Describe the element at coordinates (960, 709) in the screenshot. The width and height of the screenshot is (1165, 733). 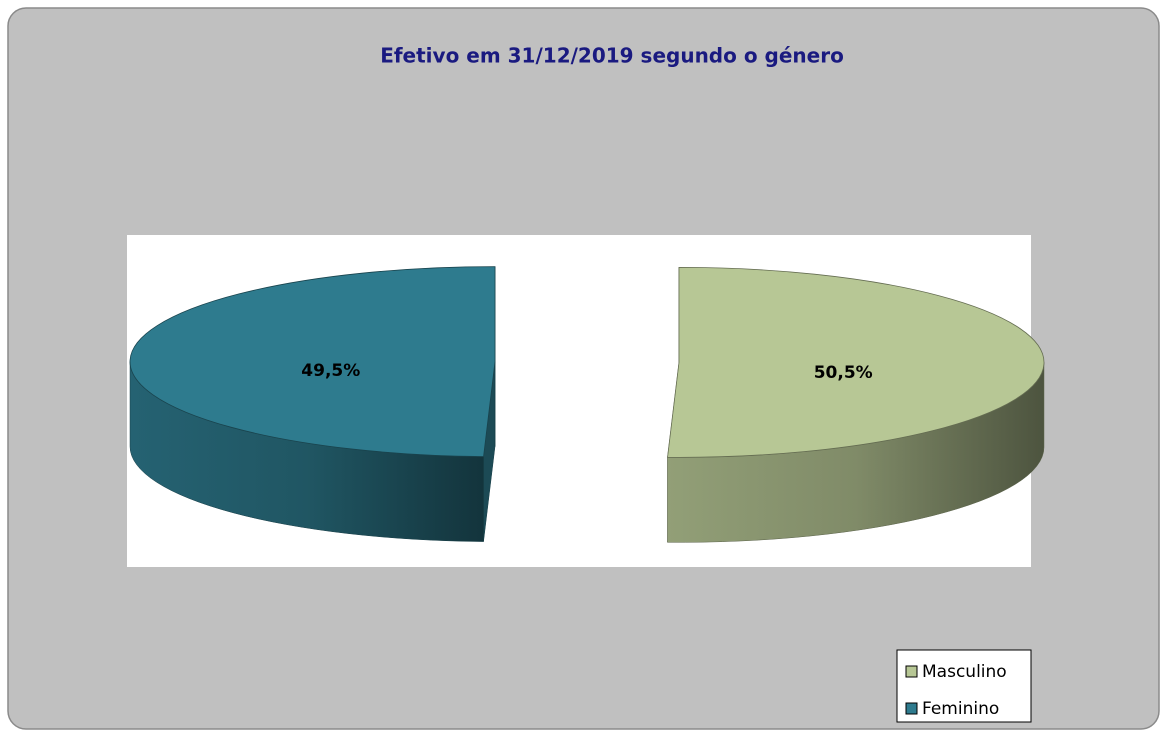
I see `legend-label: Feminino` at that location.